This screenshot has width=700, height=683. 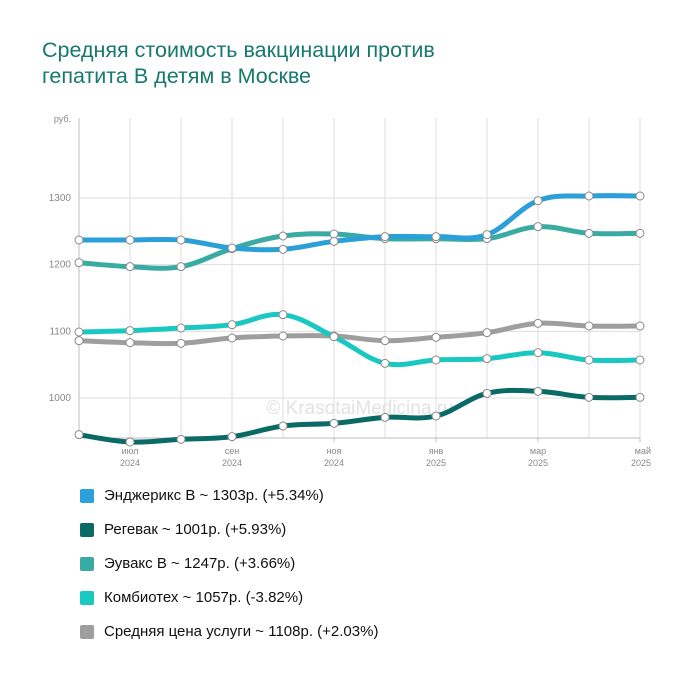 I want to click on series-0-line, so click(x=359, y=223).